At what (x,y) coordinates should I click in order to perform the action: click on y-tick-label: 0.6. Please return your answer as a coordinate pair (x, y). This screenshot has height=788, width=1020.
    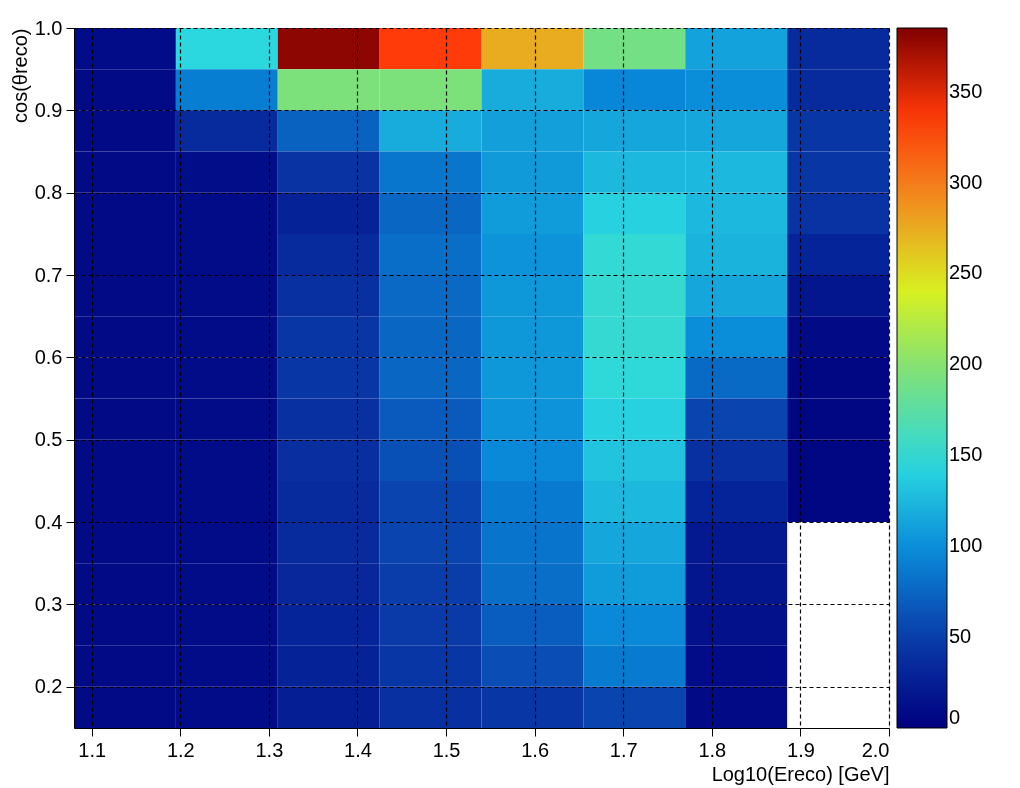
    Looking at the image, I should click on (48, 356).